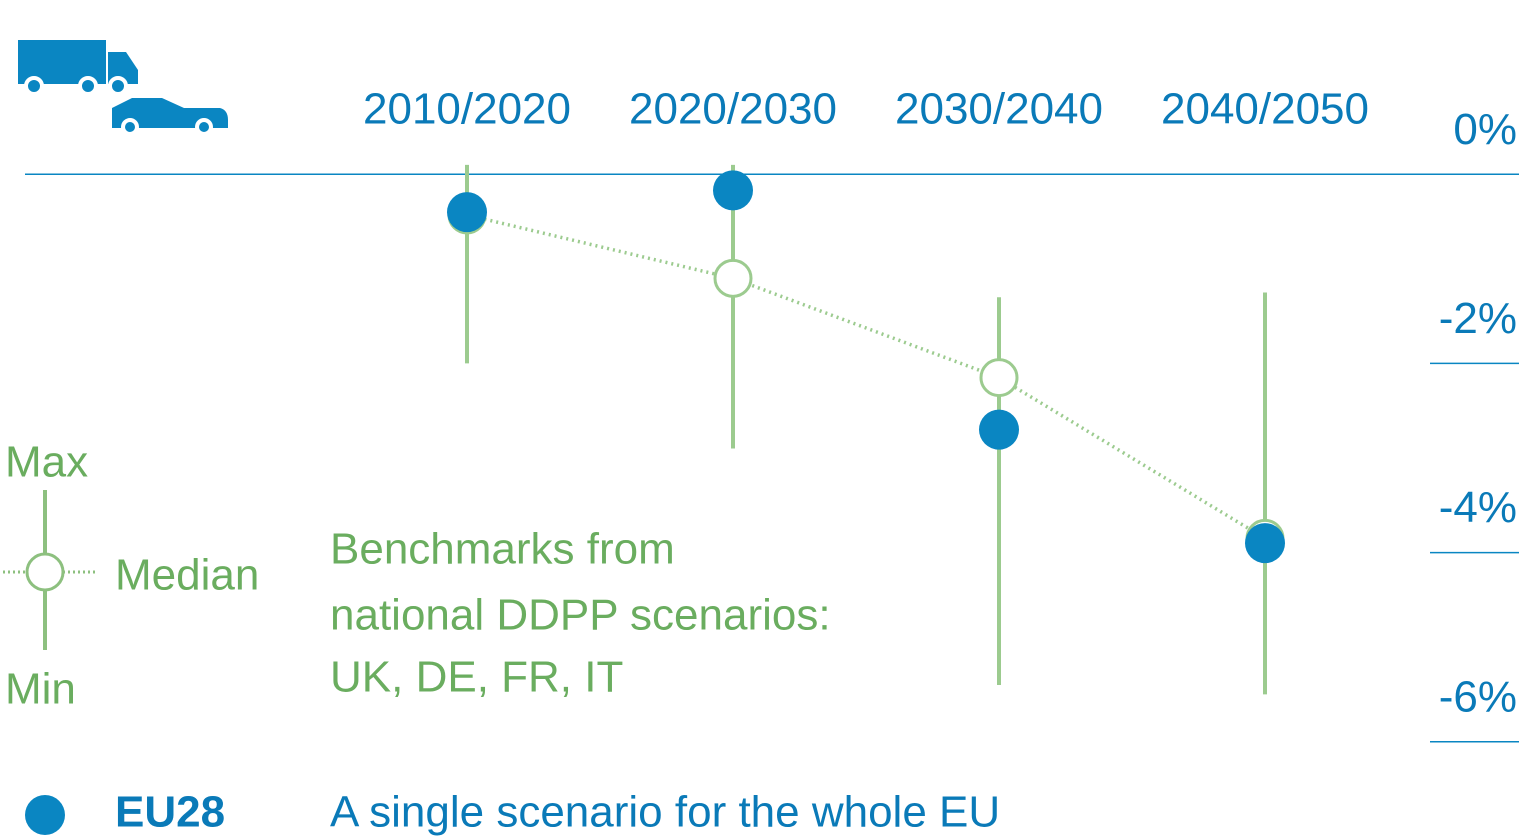  Describe the element at coordinates (45, 572) in the screenshot. I see `legend-median` at that location.